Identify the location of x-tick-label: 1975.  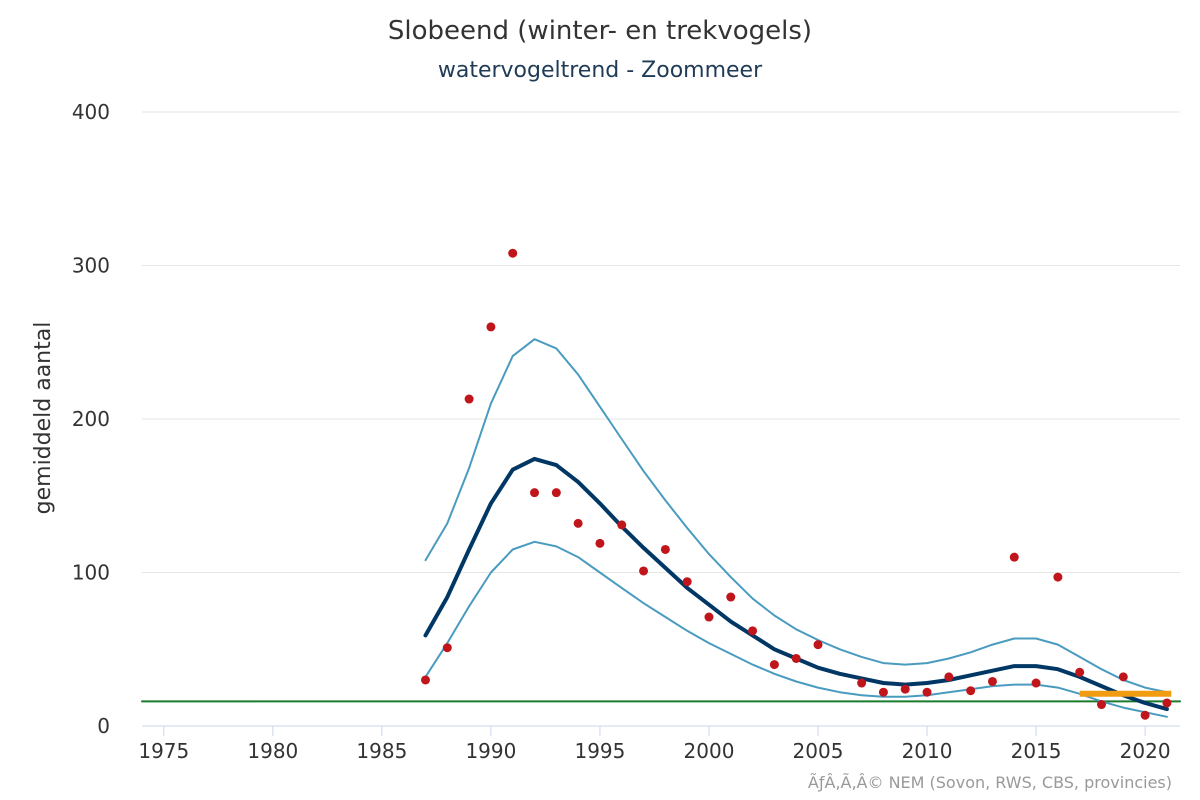
(163, 751).